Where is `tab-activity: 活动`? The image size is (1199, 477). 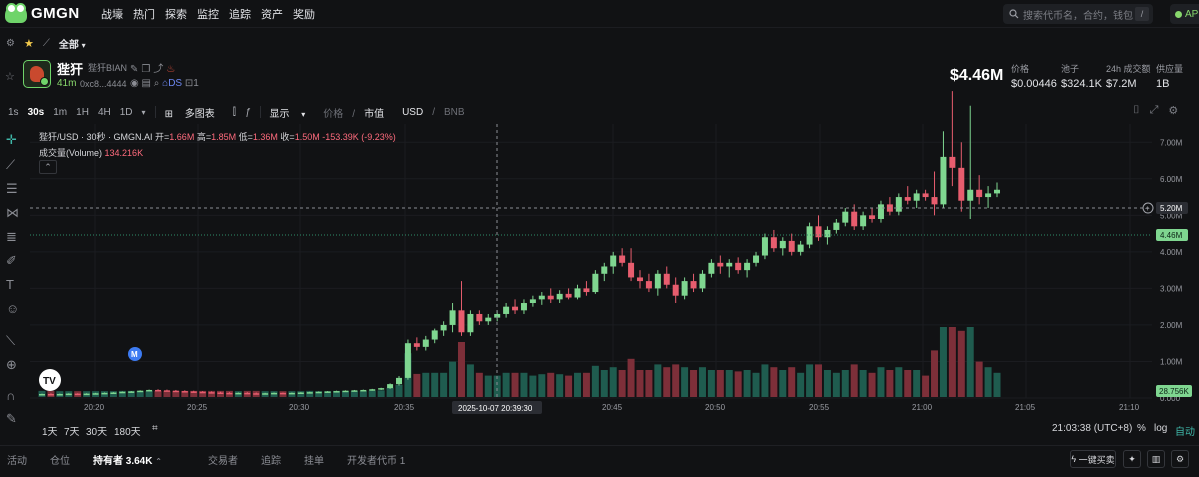
tab-activity: 活动 is located at coordinates (17, 461).